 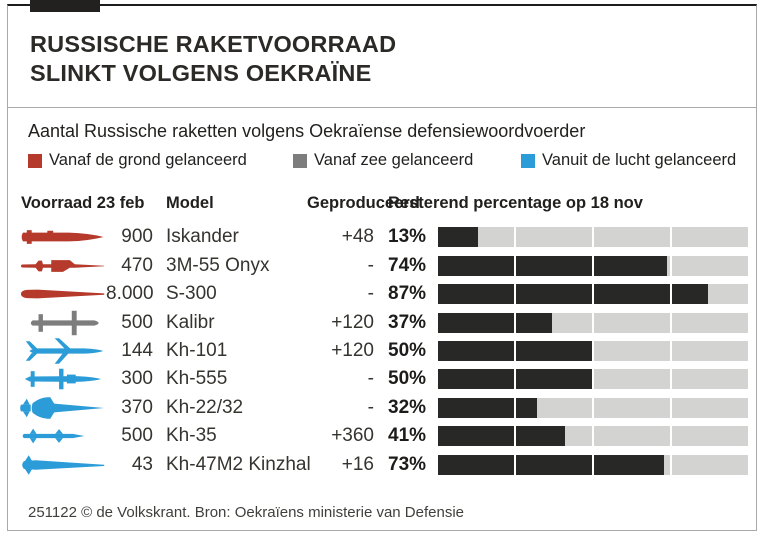 What do you see at coordinates (137, 350) in the screenshot?
I see `stock-value: 144` at bounding box center [137, 350].